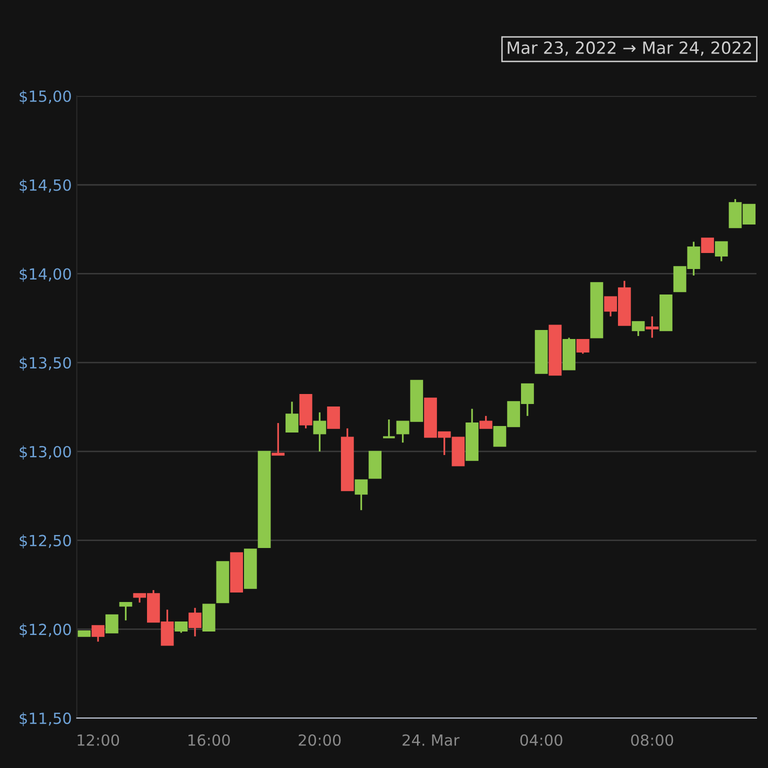  What do you see at coordinates (45, 541) in the screenshot?
I see `y-tick-label: $12,50` at bounding box center [45, 541].